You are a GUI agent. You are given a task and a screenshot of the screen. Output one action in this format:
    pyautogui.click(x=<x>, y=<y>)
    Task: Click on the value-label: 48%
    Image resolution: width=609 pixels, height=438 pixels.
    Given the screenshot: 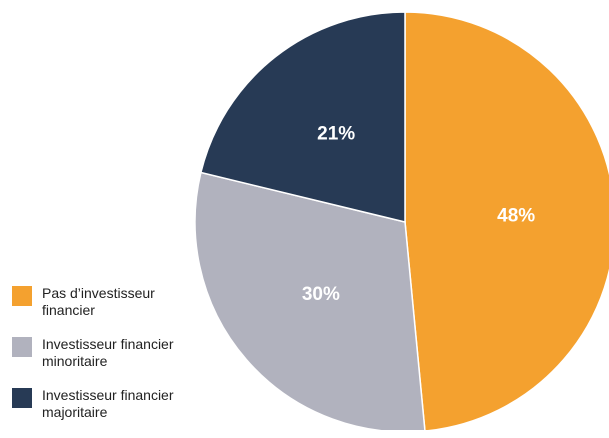 What is the action you would take?
    pyautogui.click(x=516, y=216)
    